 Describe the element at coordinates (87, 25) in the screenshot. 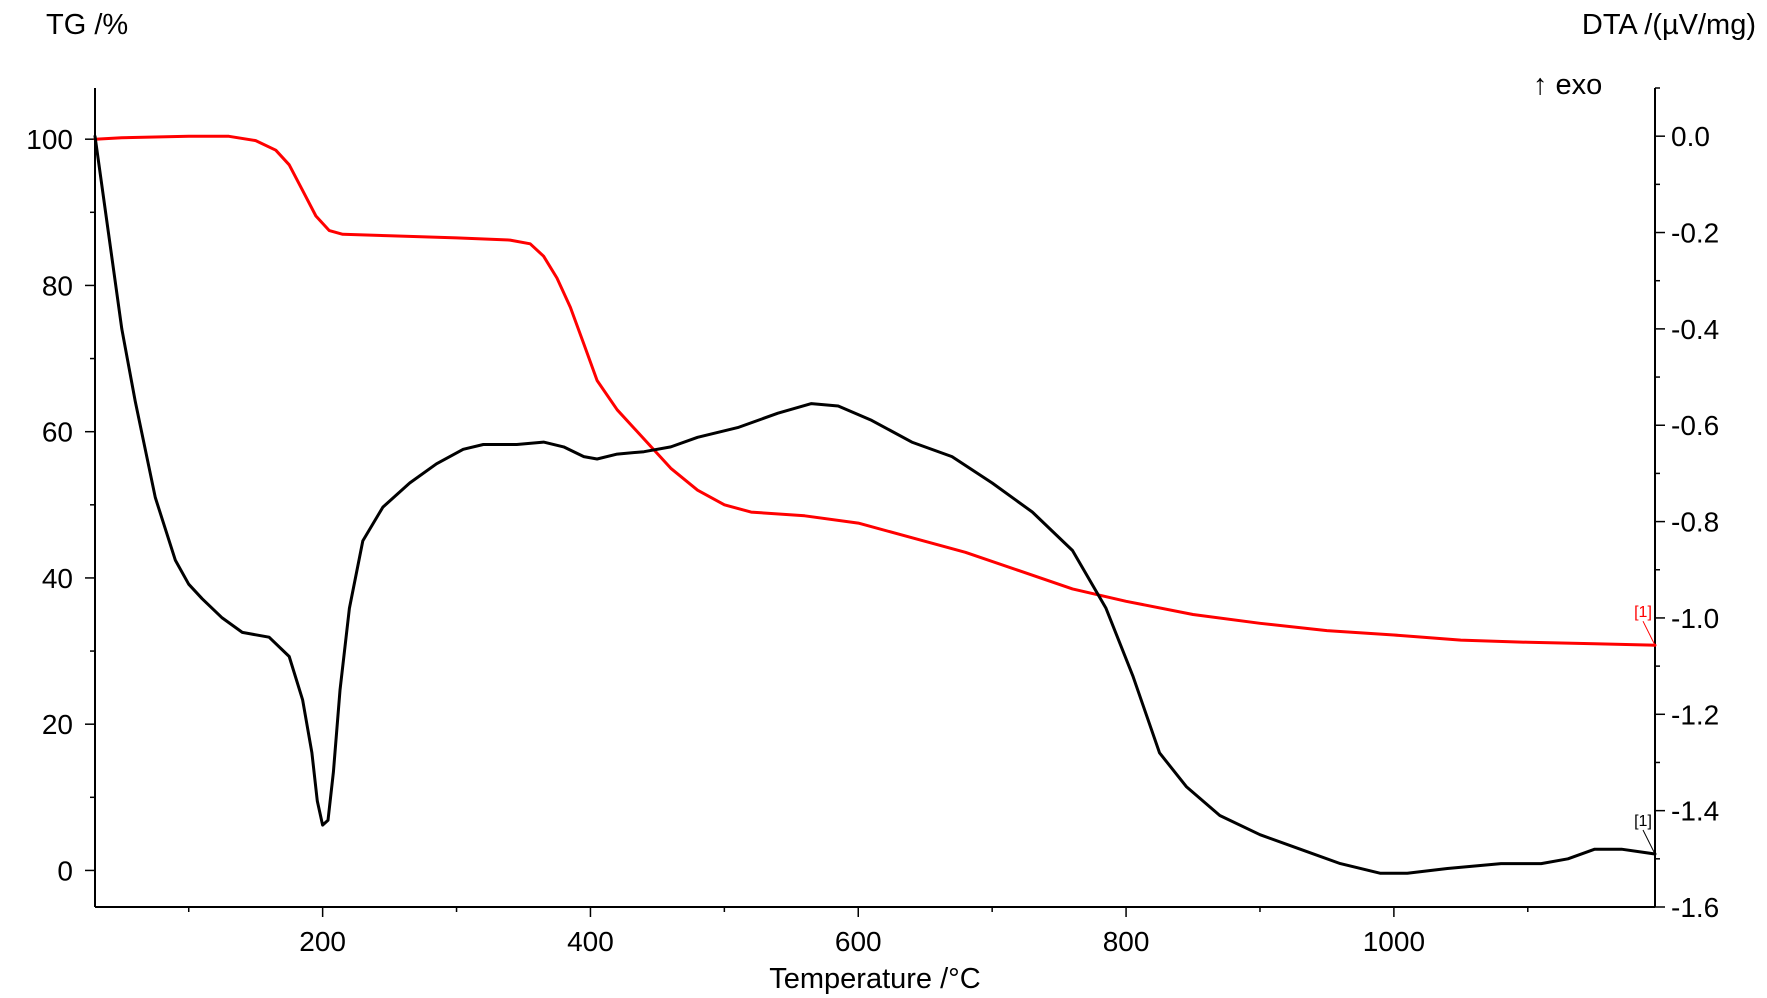

I see `left-axis-title: TG /%` at that location.